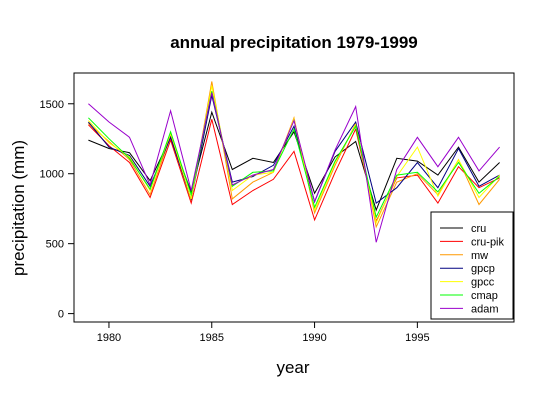  Describe the element at coordinates (417, 338) in the screenshot. I see `x-tick-label: 1995` at that location.